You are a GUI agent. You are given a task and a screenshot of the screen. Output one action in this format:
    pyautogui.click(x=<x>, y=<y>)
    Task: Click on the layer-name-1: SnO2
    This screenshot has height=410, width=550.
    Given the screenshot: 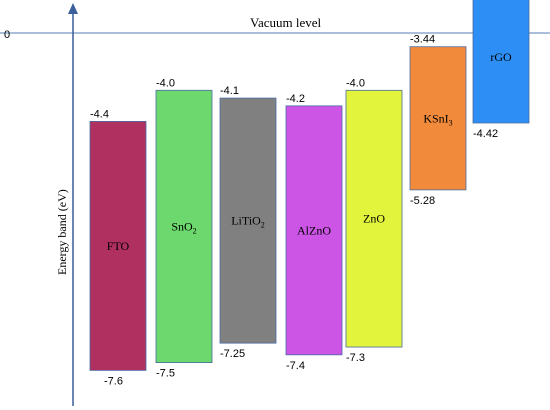 What is the action you would take?
    pyautogui.click(x=183, y=227)
    